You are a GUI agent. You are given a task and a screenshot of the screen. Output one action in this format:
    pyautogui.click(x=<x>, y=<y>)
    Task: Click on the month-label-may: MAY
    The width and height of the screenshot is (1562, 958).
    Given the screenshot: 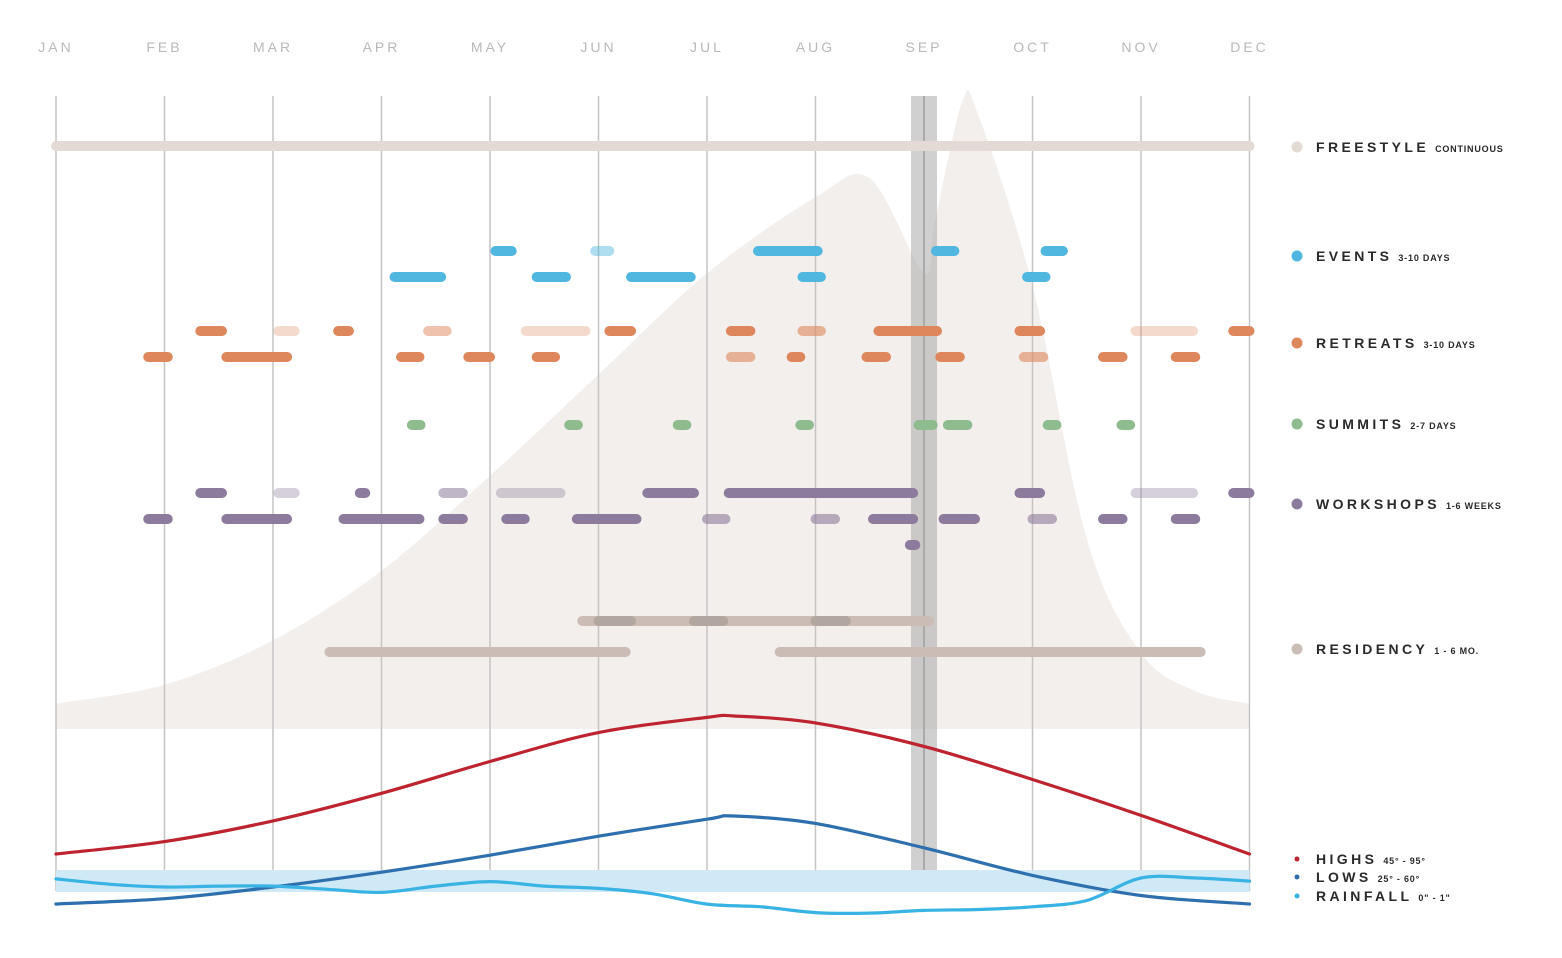 What is the action you would take?
    pyautogui.click(x=490, y=47)
    